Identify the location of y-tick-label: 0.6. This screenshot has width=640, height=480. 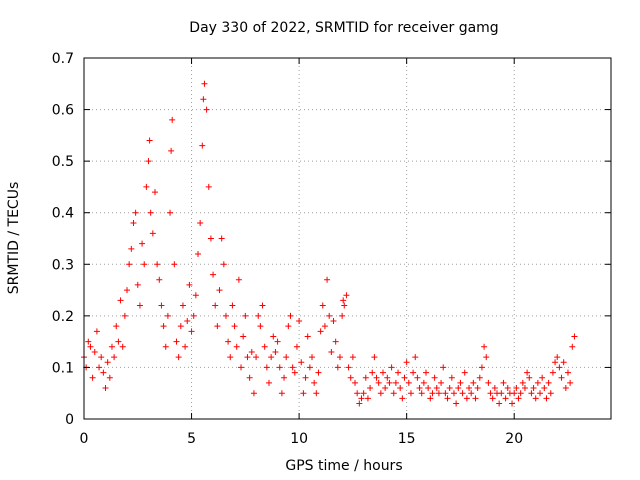
(63, 111).